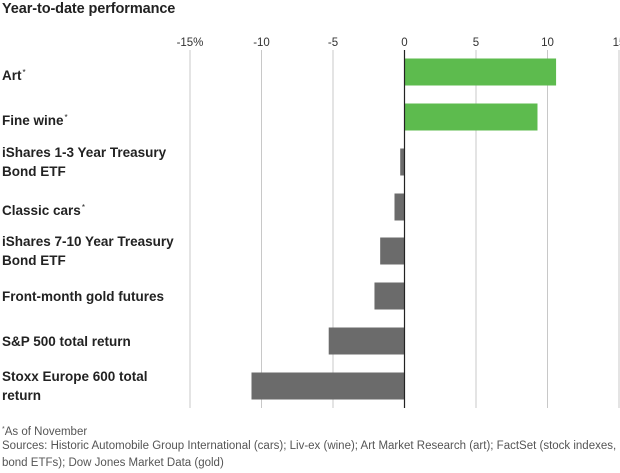  What do you see at coordinates (404, 43) in the screenshot?
I see `x-tick-label: 0` at bounding box center [404, 43].